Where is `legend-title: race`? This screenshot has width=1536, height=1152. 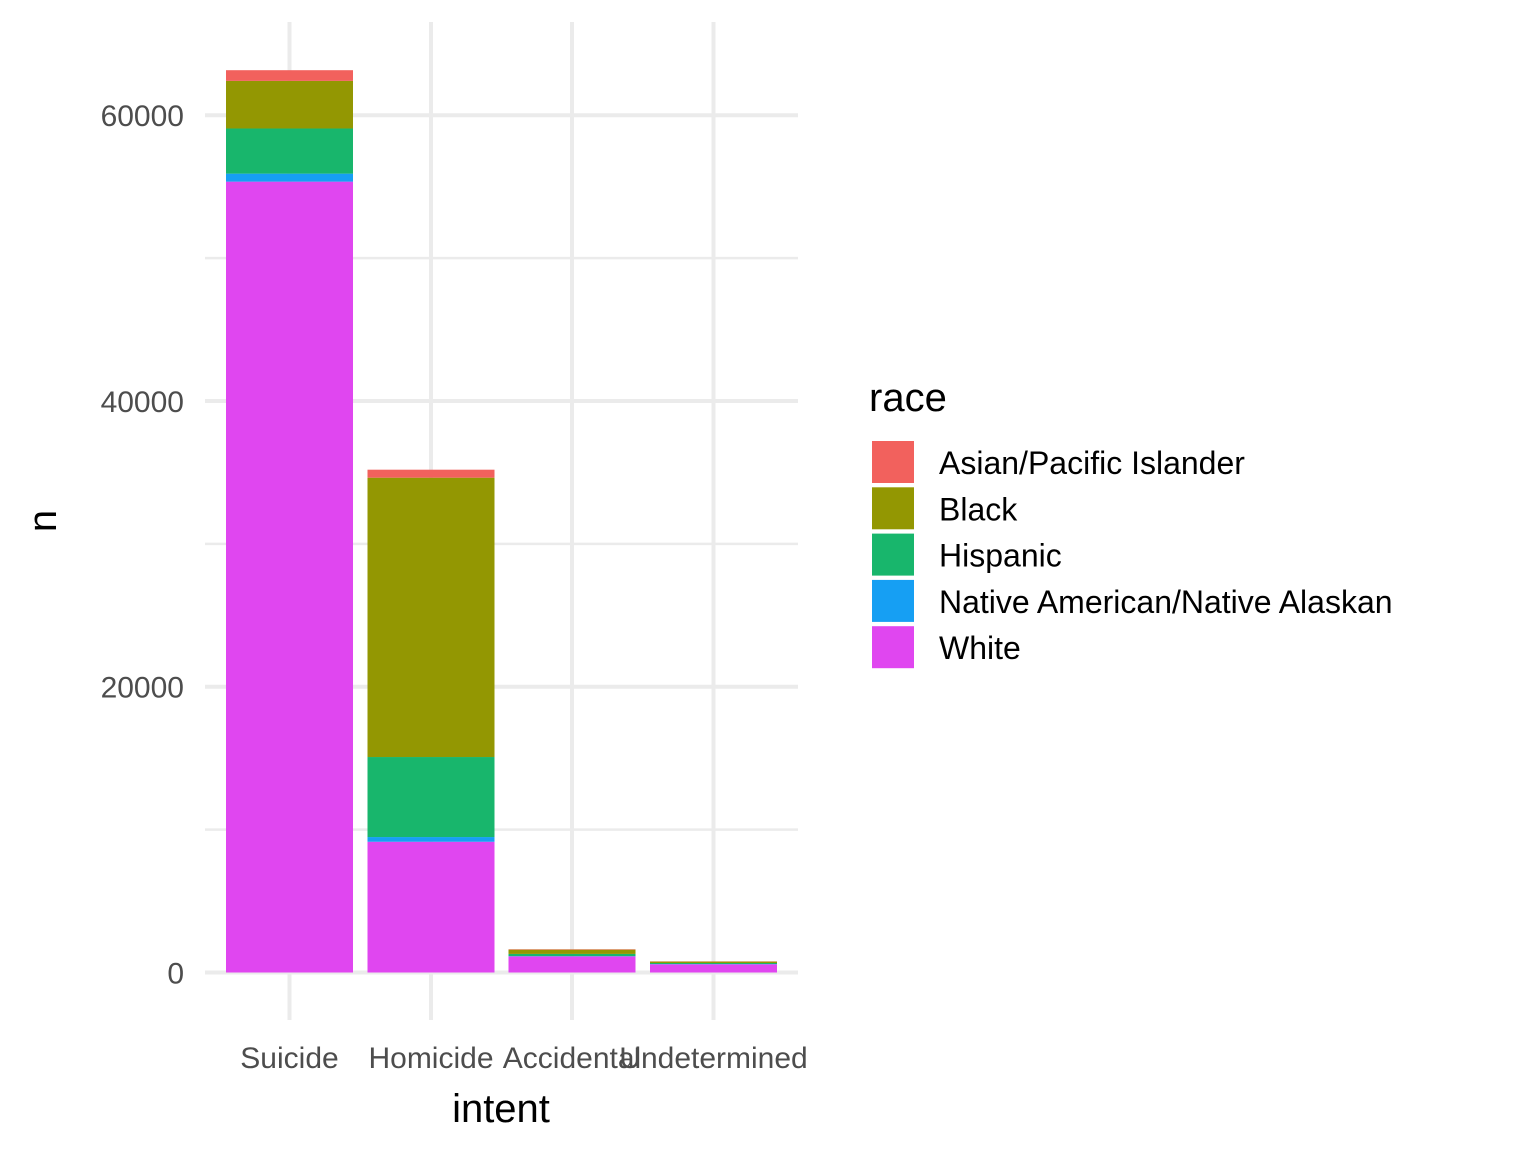
legend-title: race is located at coordinates (908, 398).